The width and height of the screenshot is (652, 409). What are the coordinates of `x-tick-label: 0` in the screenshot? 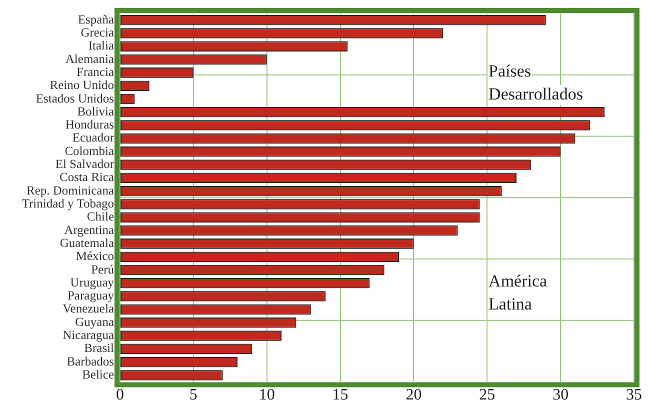 It's located at (120, 395).